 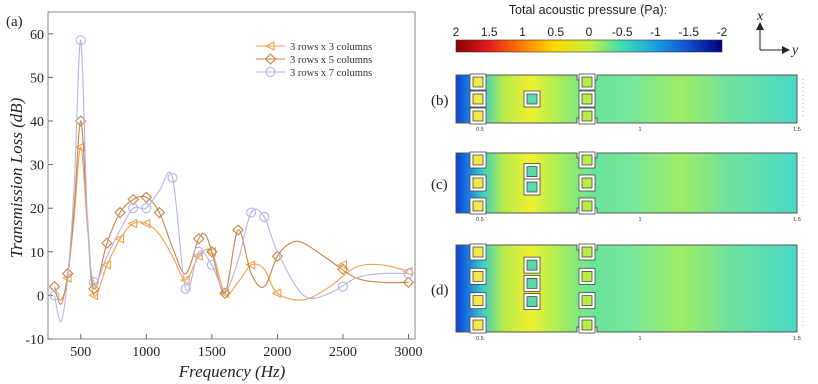 What do you see at coordinates (440, 291) in the screenshot?
I see `map-panel-label: (d)` at bounding box center [440, 291].